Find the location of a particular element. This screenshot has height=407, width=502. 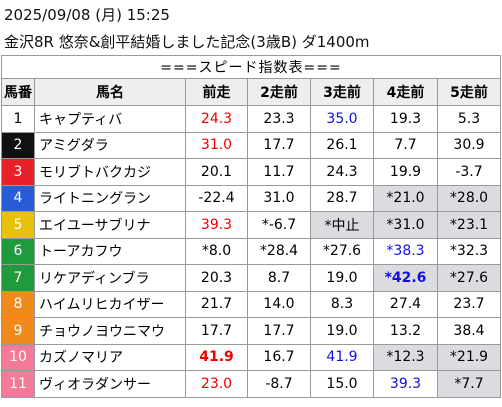

speed-index: 8.7 is located at coordinates (279, 278).